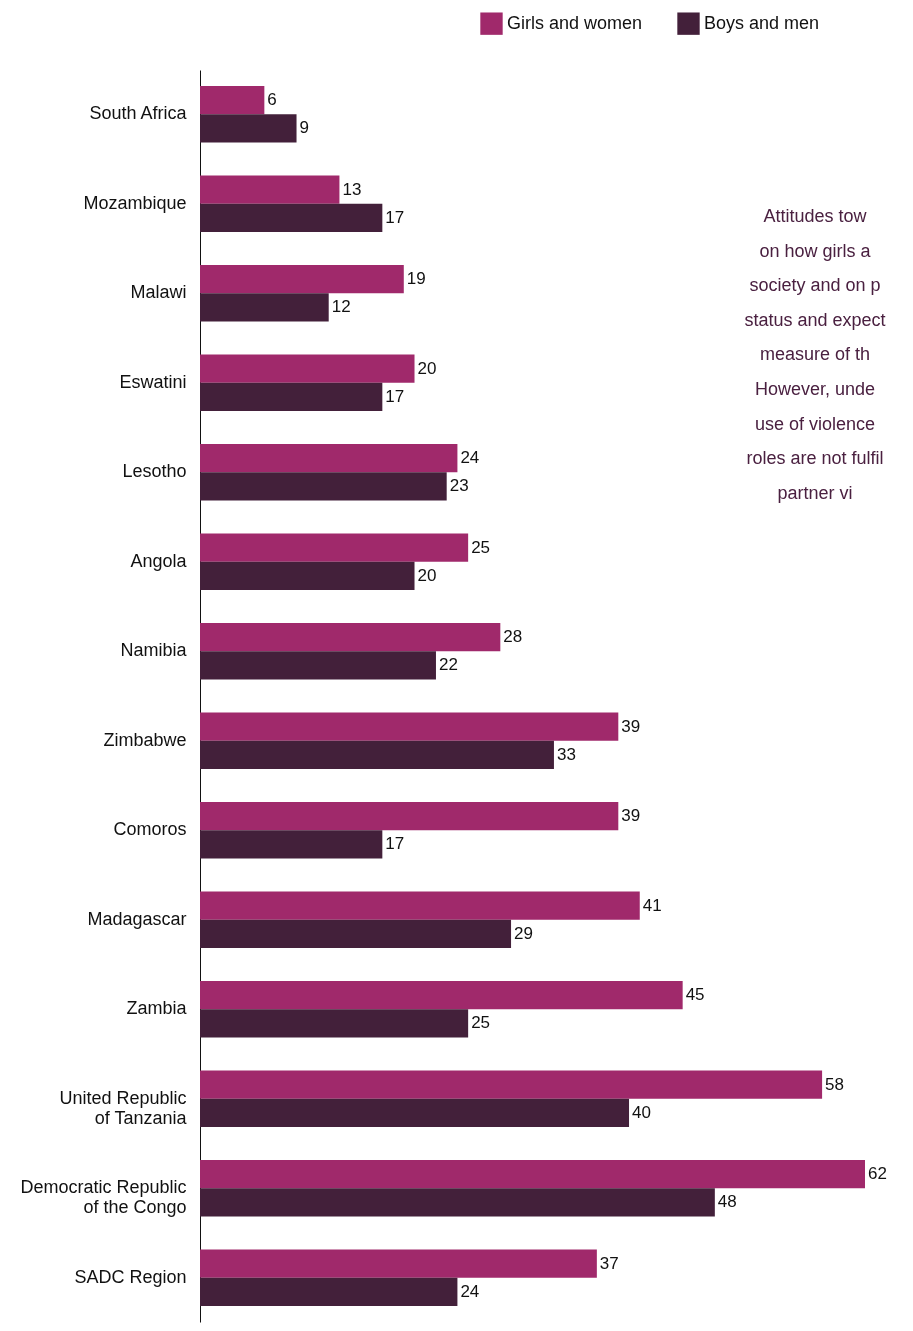 The width and height of the screenshot is (913, 1331). Describe the element at coordinates (815, 423) in the screenshot. I see `annotation: use of violence` at that location.